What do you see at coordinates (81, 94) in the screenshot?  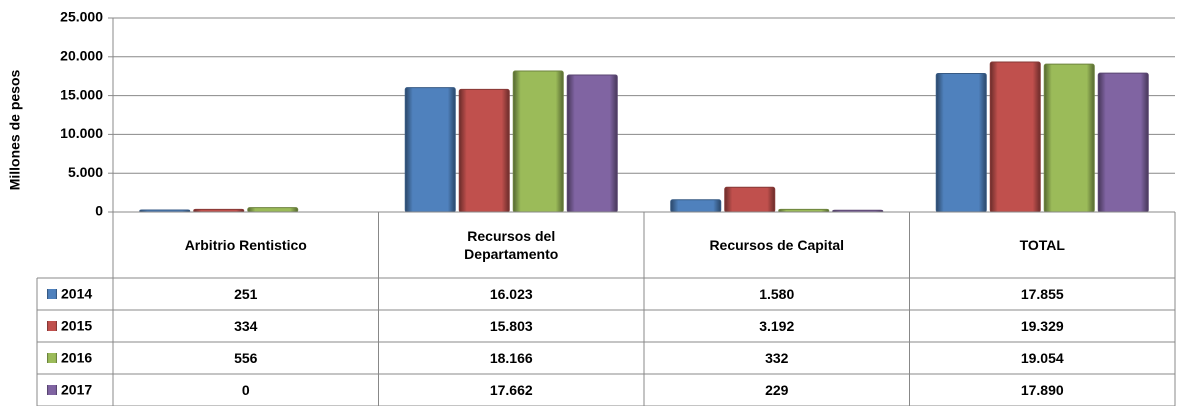 I see `y-tick-label: 15.000` at bounding box center [81, 94].